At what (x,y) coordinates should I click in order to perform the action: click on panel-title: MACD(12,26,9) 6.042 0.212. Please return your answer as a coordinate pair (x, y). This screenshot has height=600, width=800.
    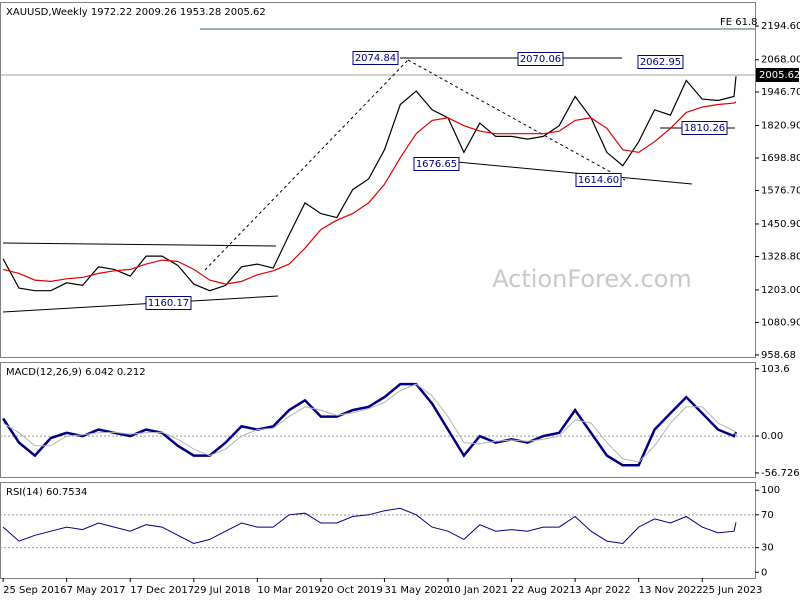
    Looking at the image, I should click on (76, 372).